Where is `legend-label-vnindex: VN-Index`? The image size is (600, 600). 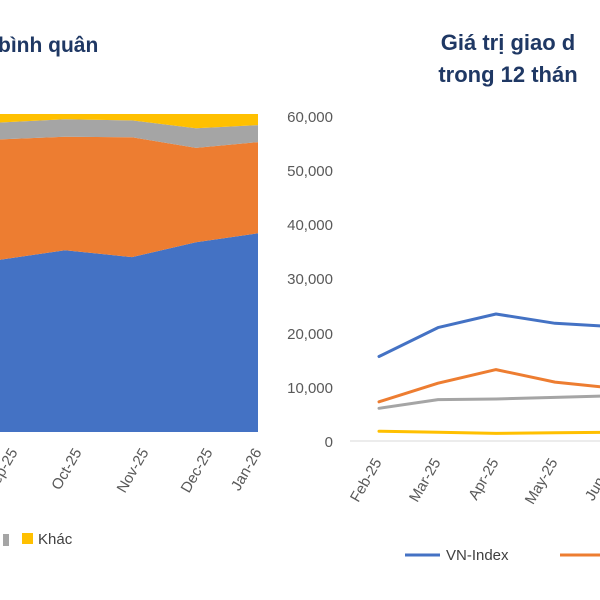 legend-label-vnindex: VN-Index is located at coordinates (477, 555).